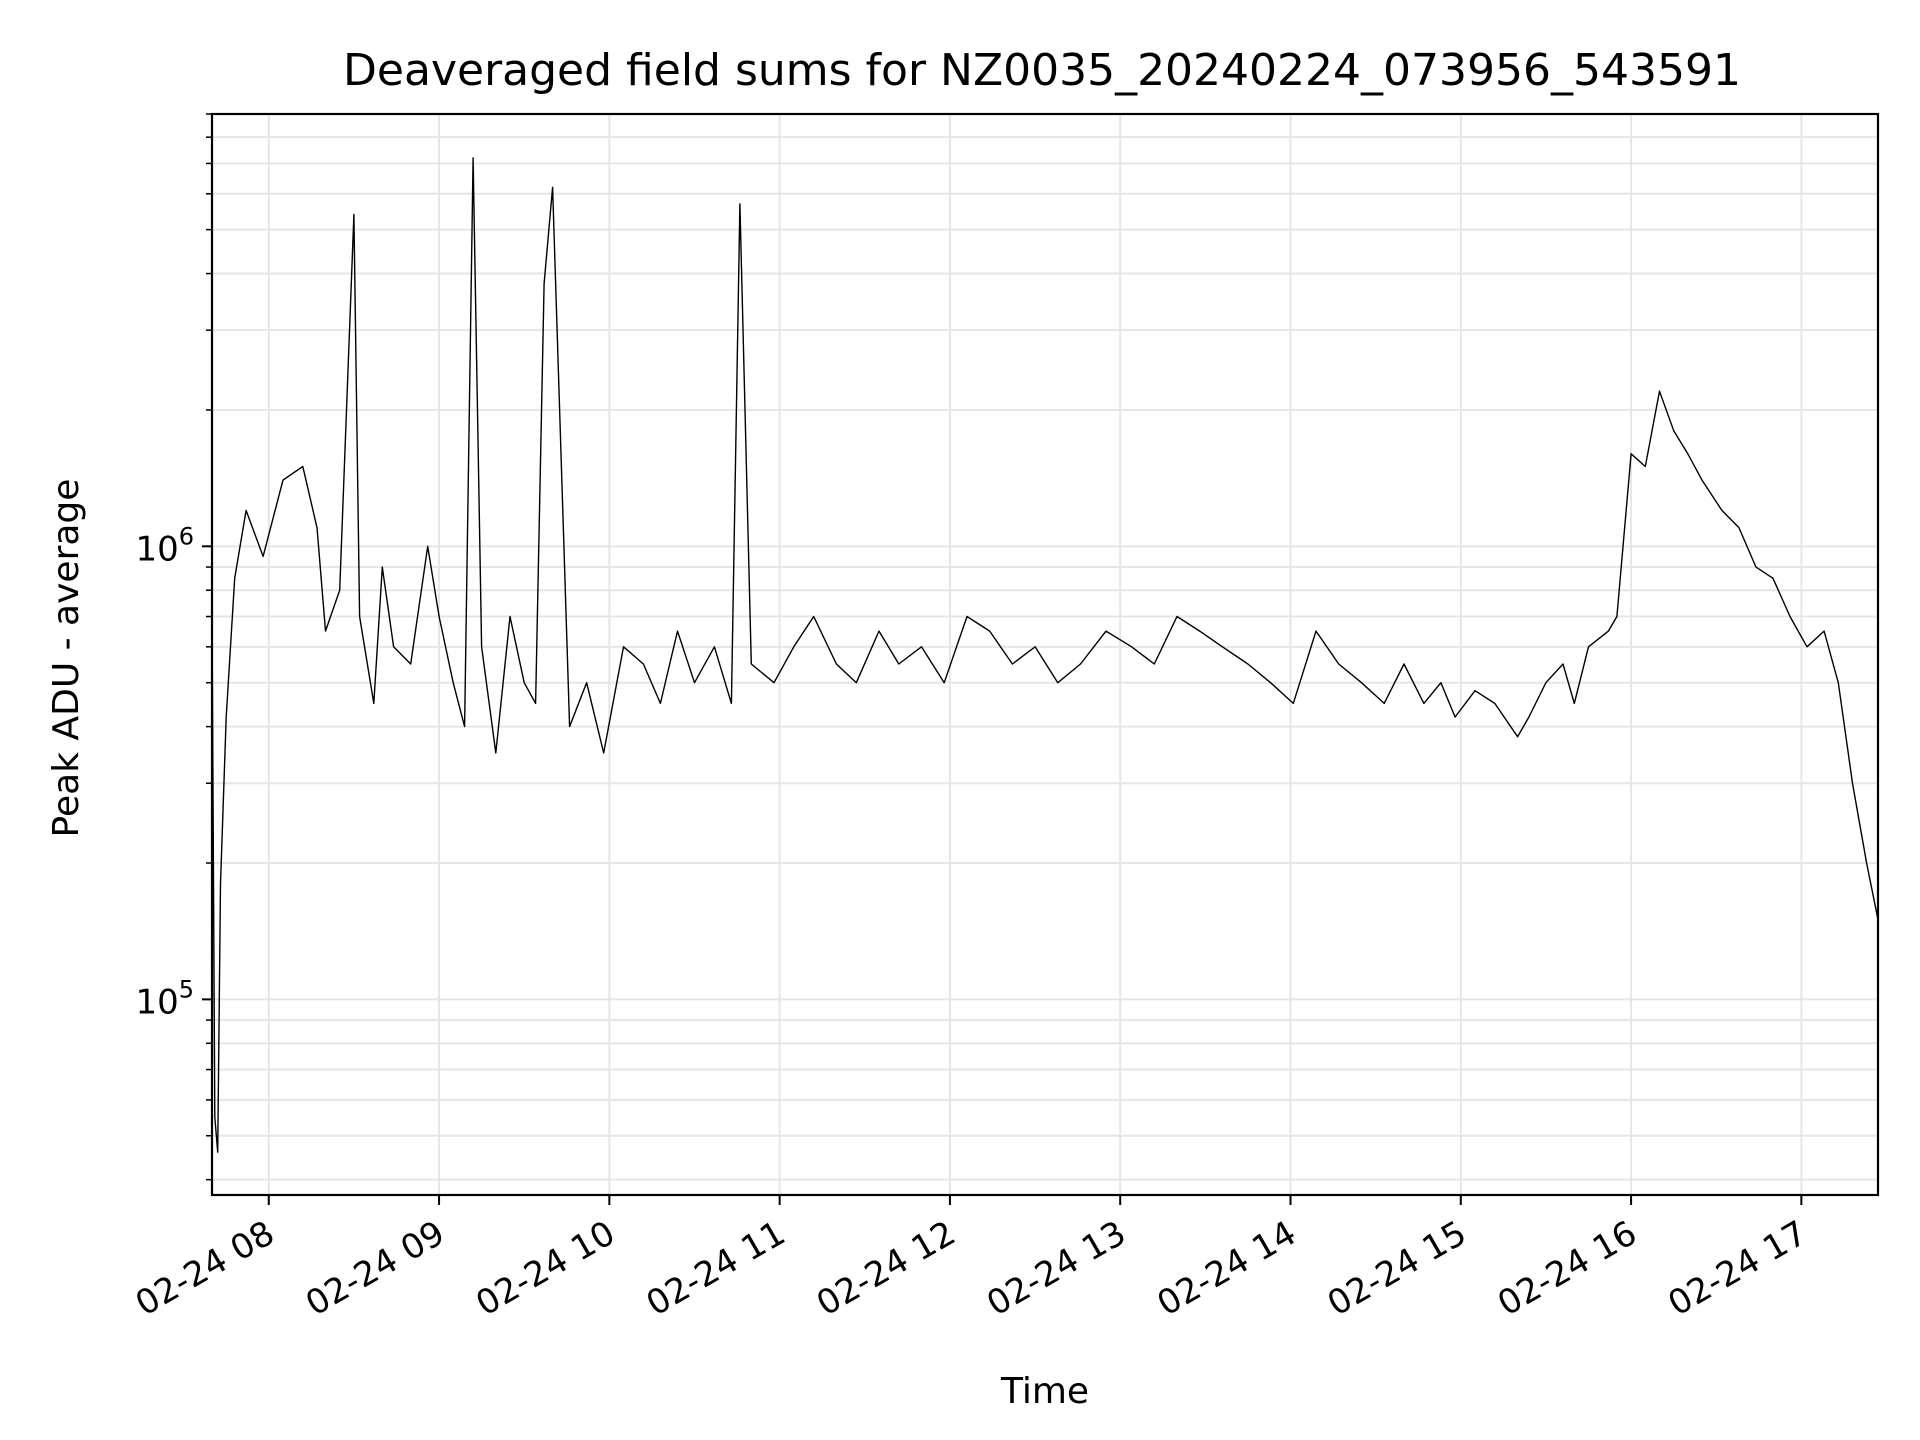 This screenshot has width=1920, height=1440. I want to click on y-tick-label: 10⁵, so click(164, 998).